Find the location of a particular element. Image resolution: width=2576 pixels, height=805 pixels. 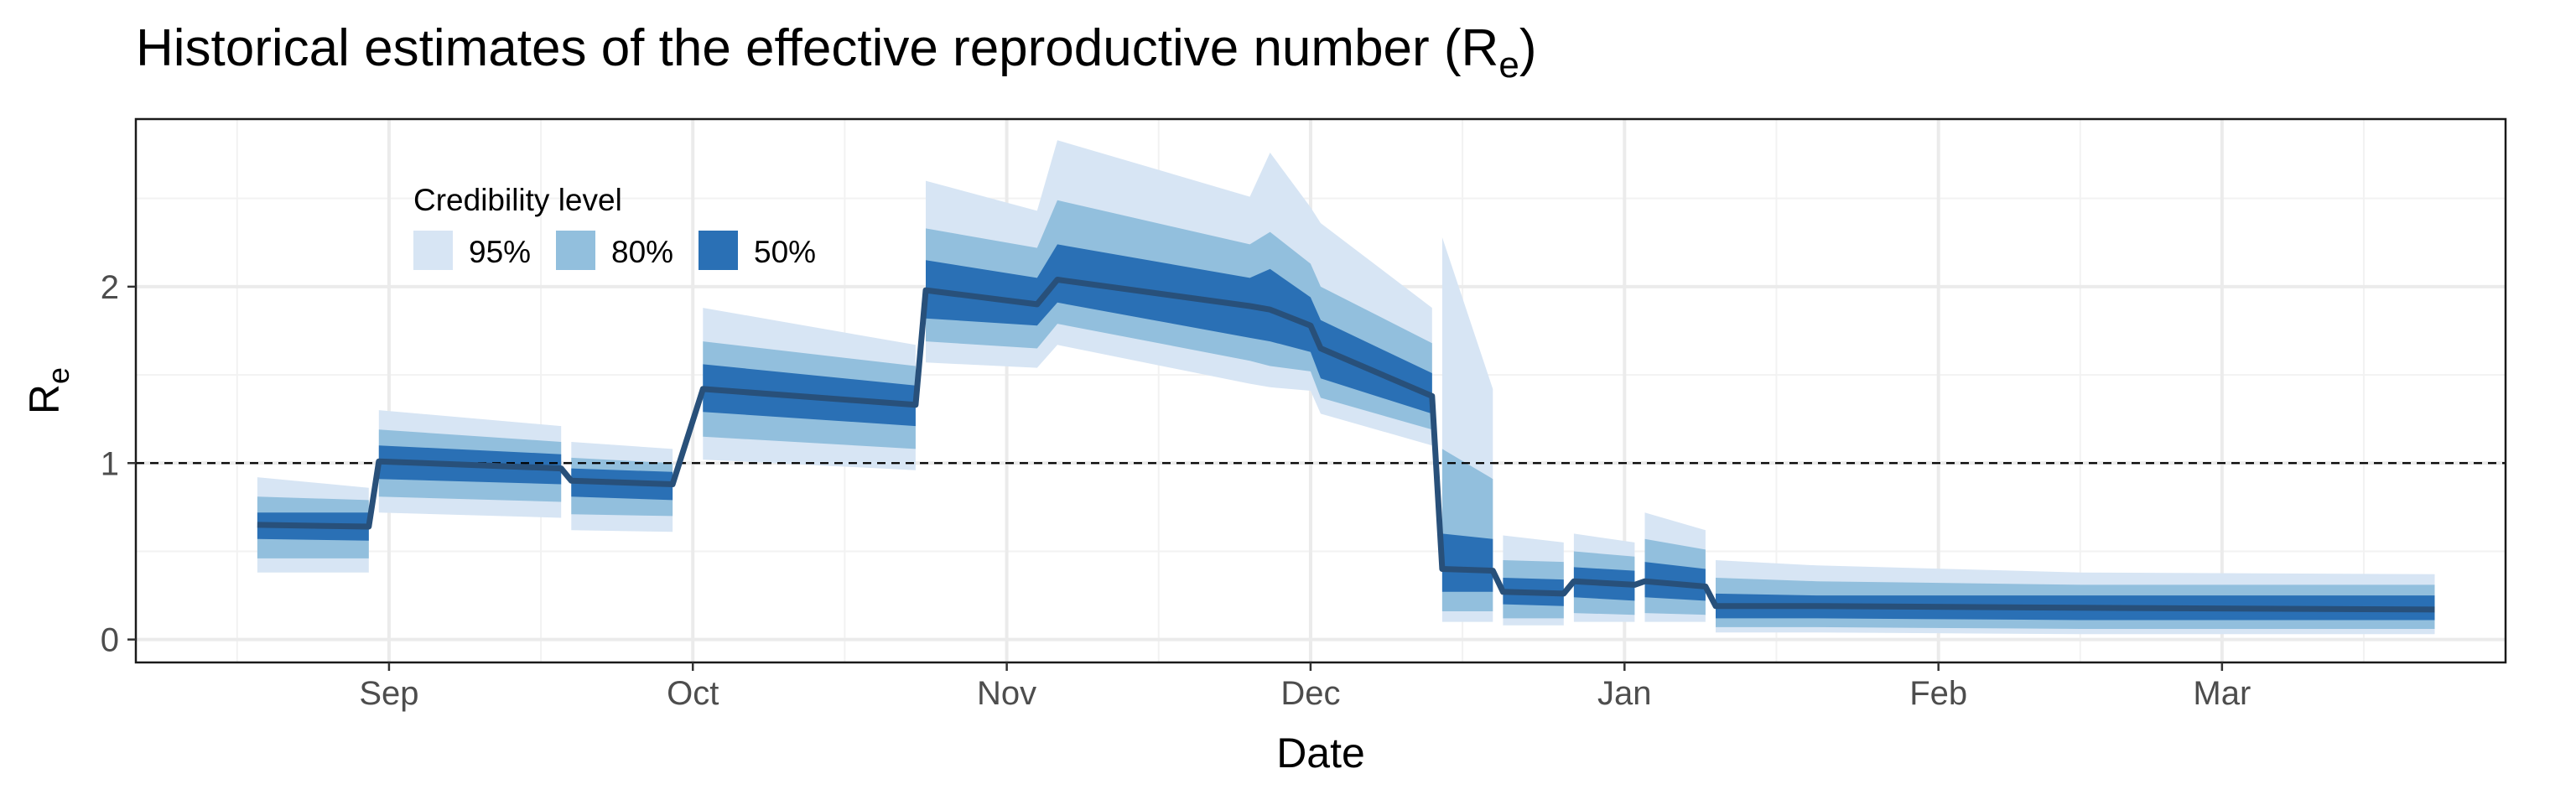

x-axis-title: Date is located at coordinates (1320, 753).